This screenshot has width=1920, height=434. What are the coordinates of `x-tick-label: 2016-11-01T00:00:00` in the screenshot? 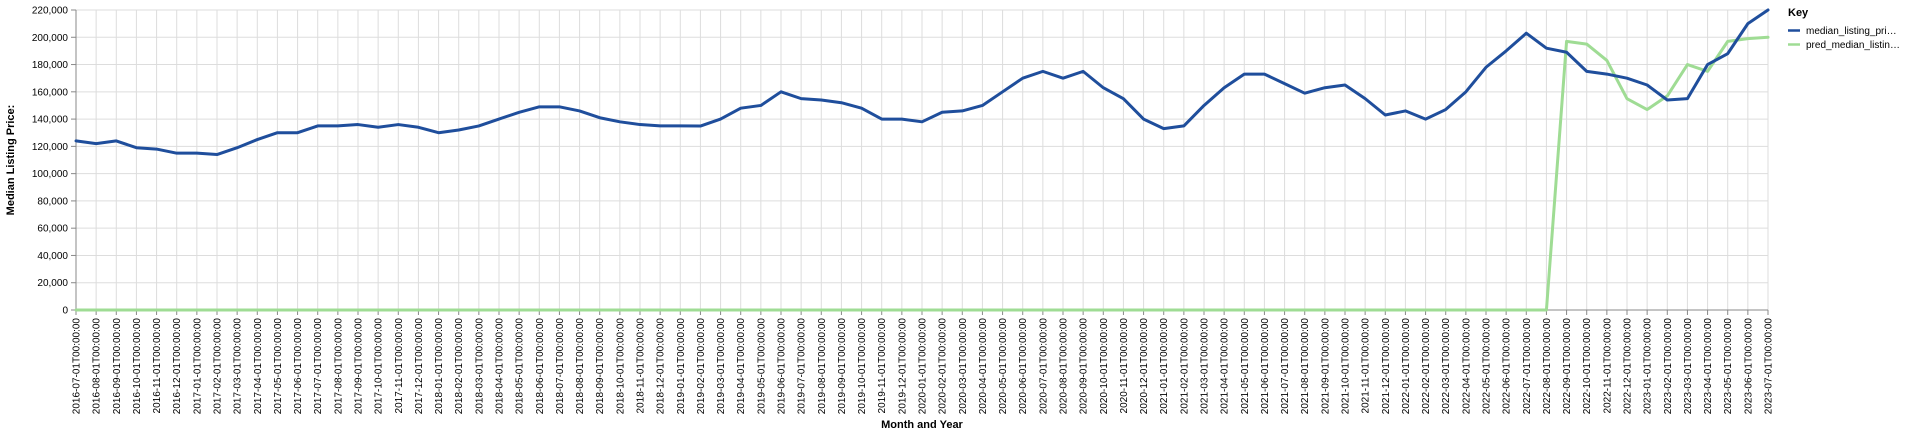 It's located at (157, 366).